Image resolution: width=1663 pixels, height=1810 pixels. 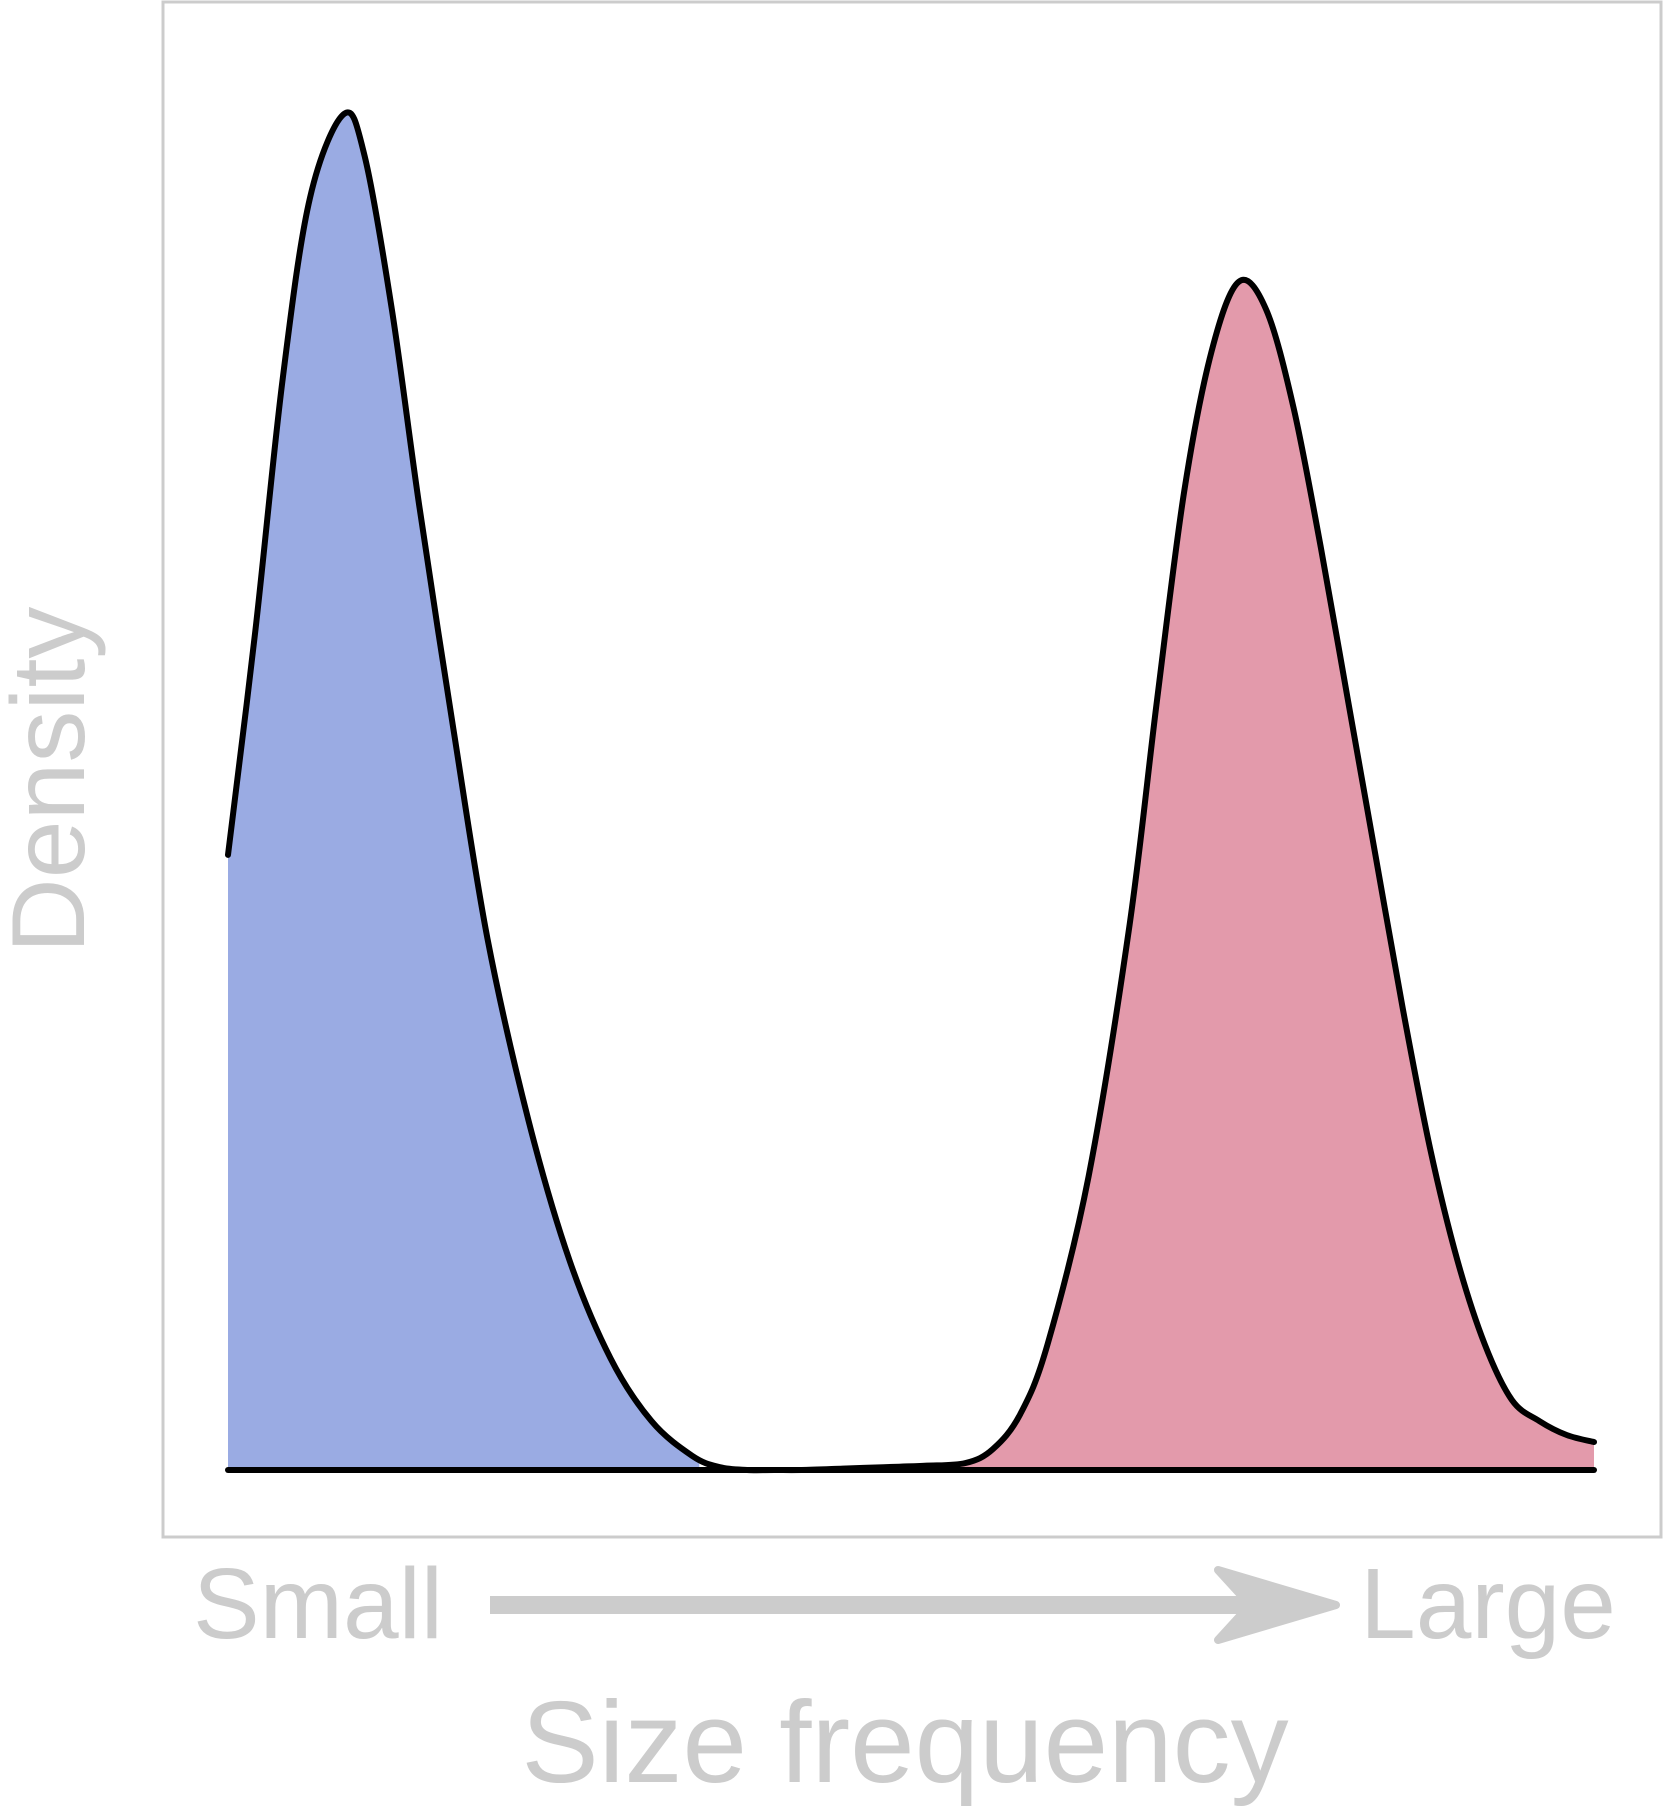 I want to click on direction-arrow-icon, so click(x=915, y=1605).